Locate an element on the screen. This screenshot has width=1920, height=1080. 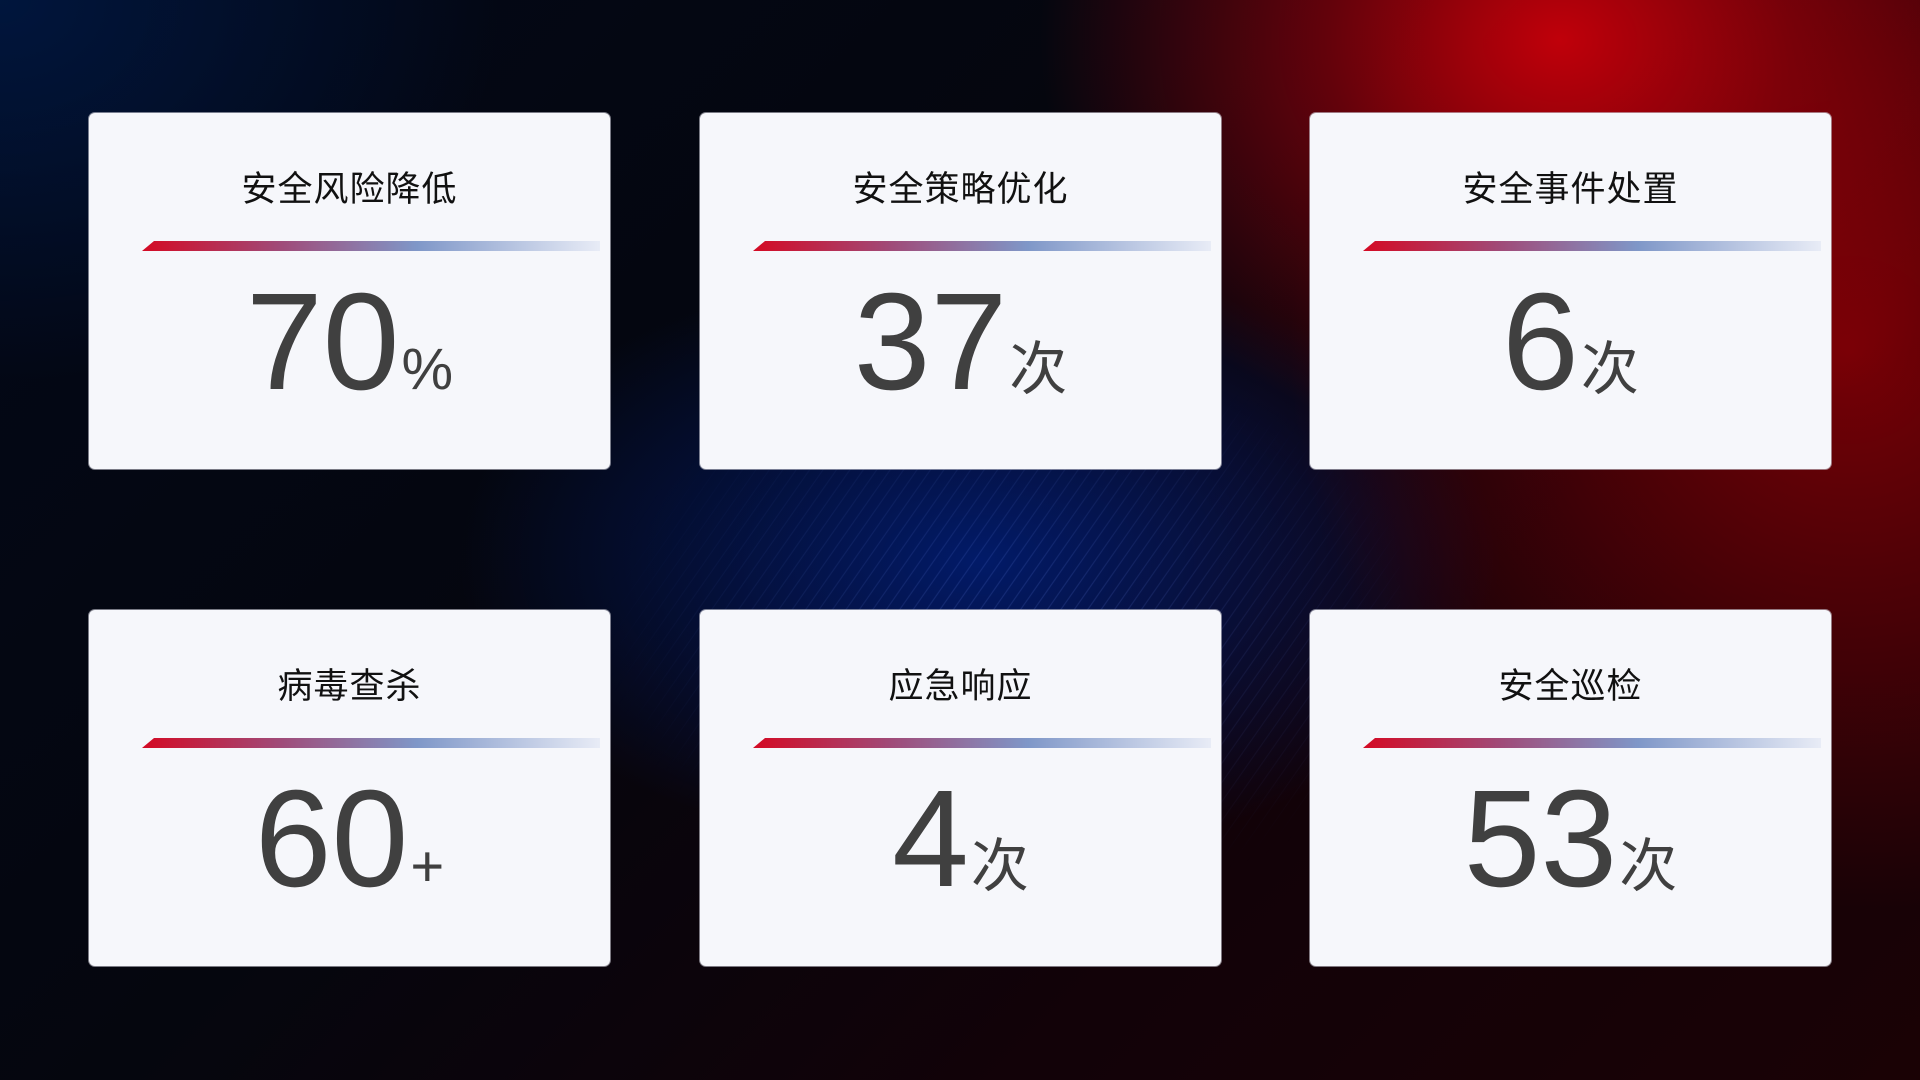
value-number: 37 is located at coordinates (930, 342).